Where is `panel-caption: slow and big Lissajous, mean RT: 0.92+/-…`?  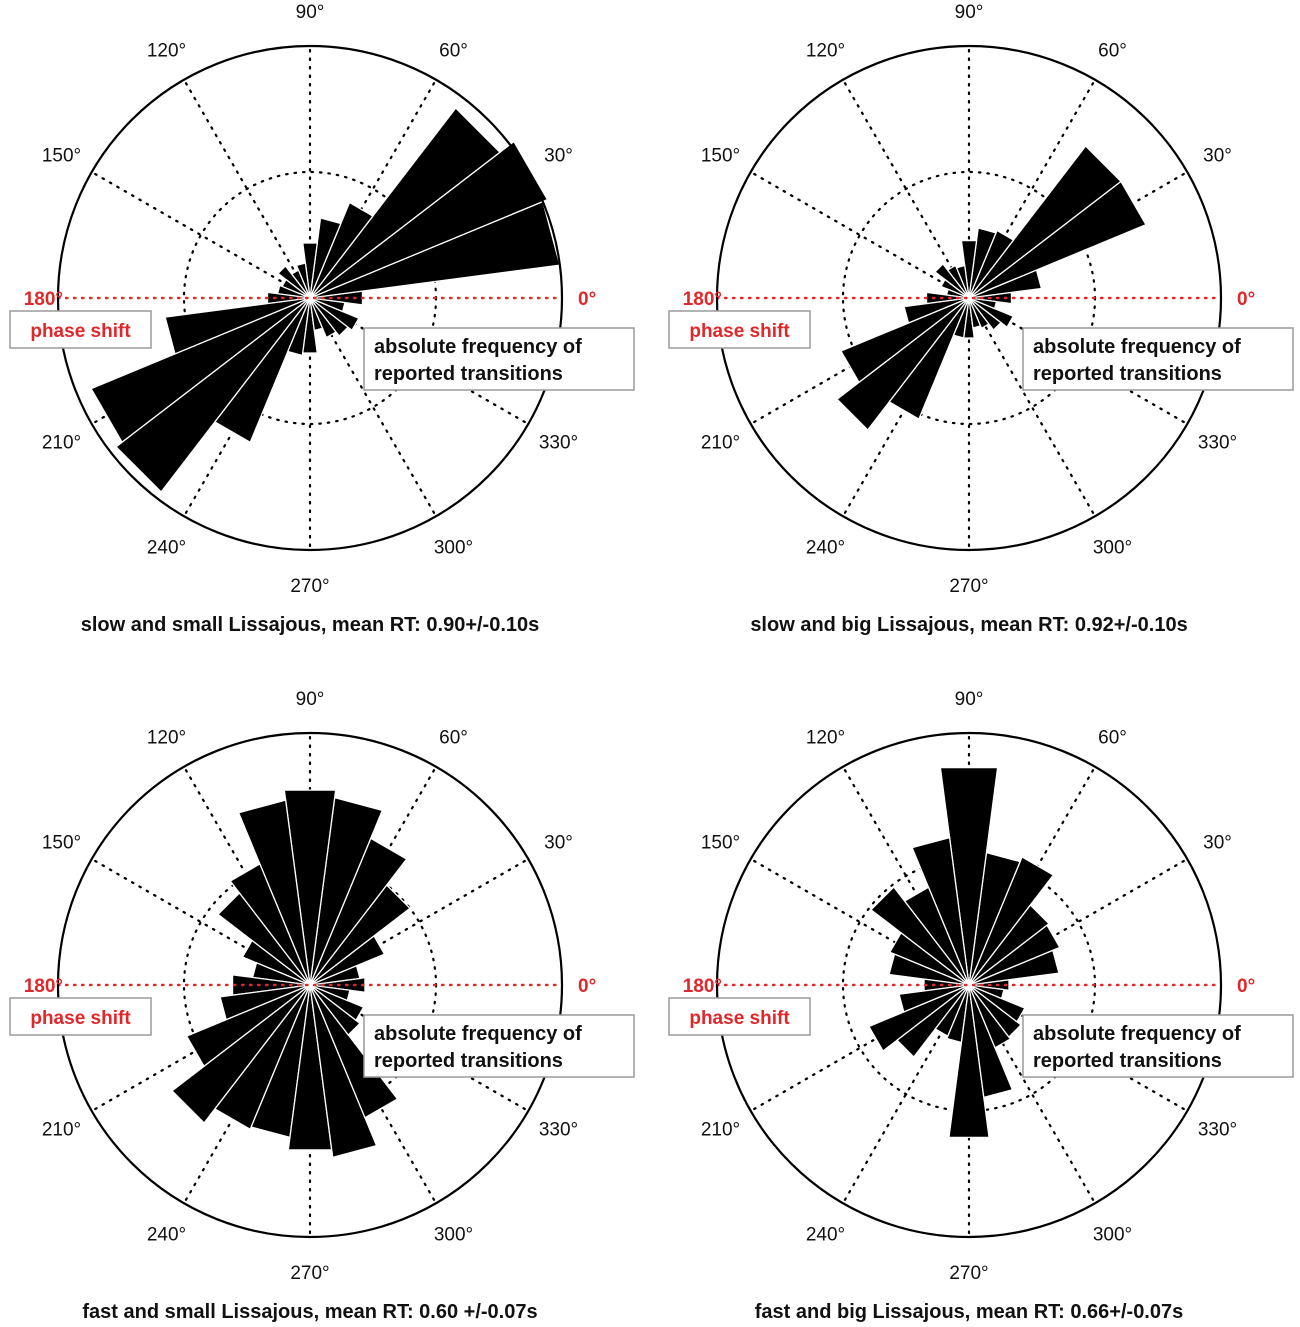 panel-caption: slow and big Lissajous, mean RT: 0.92+/-… is located at coordinates (968, 625).